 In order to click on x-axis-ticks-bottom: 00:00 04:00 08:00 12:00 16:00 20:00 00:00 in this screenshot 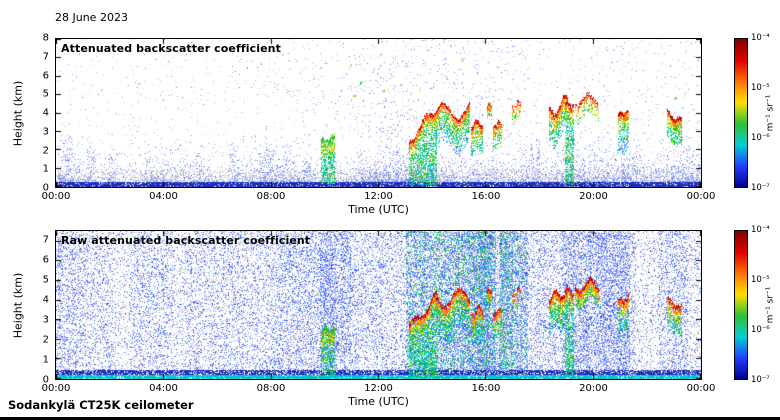, I will do `click(379, 389)`.